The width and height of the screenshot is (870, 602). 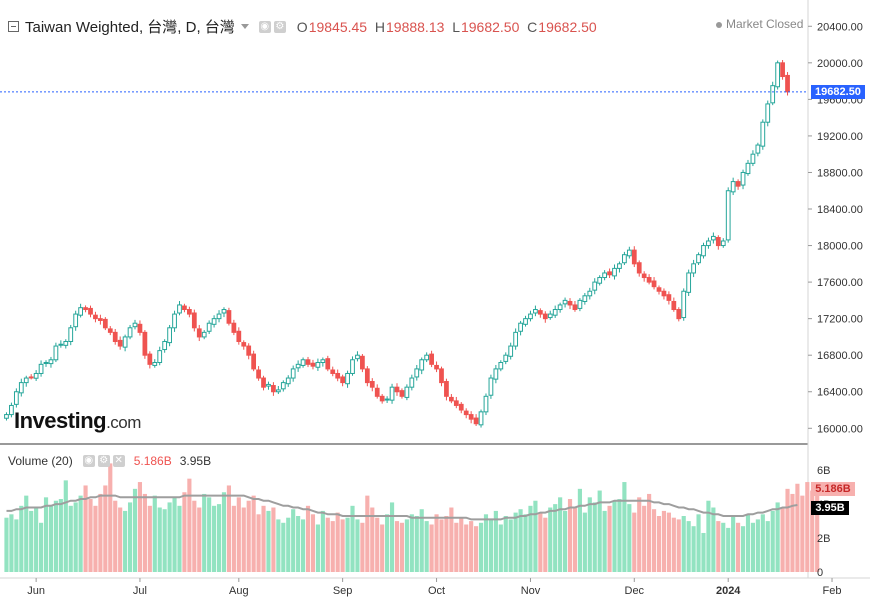 I want to click on x-tick-label: Feb, so click(x=832, y=591).